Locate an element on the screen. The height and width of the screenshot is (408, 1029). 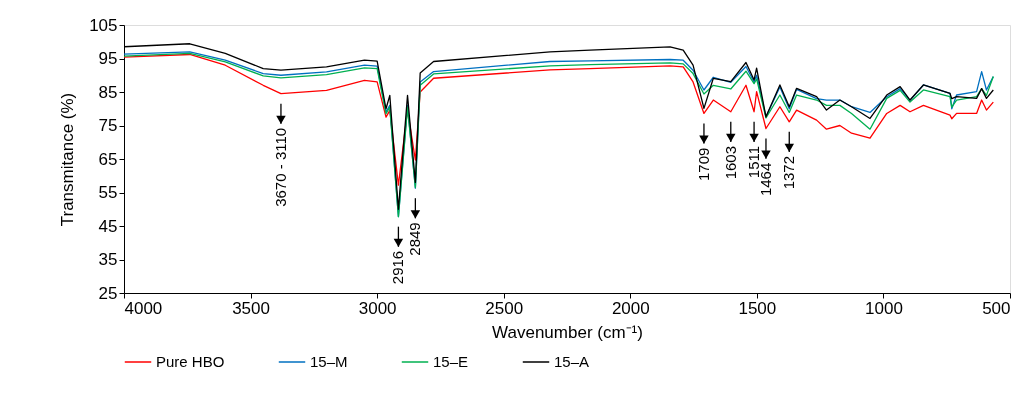
y-tick-label: 35 is located at coordinates (108, 259).